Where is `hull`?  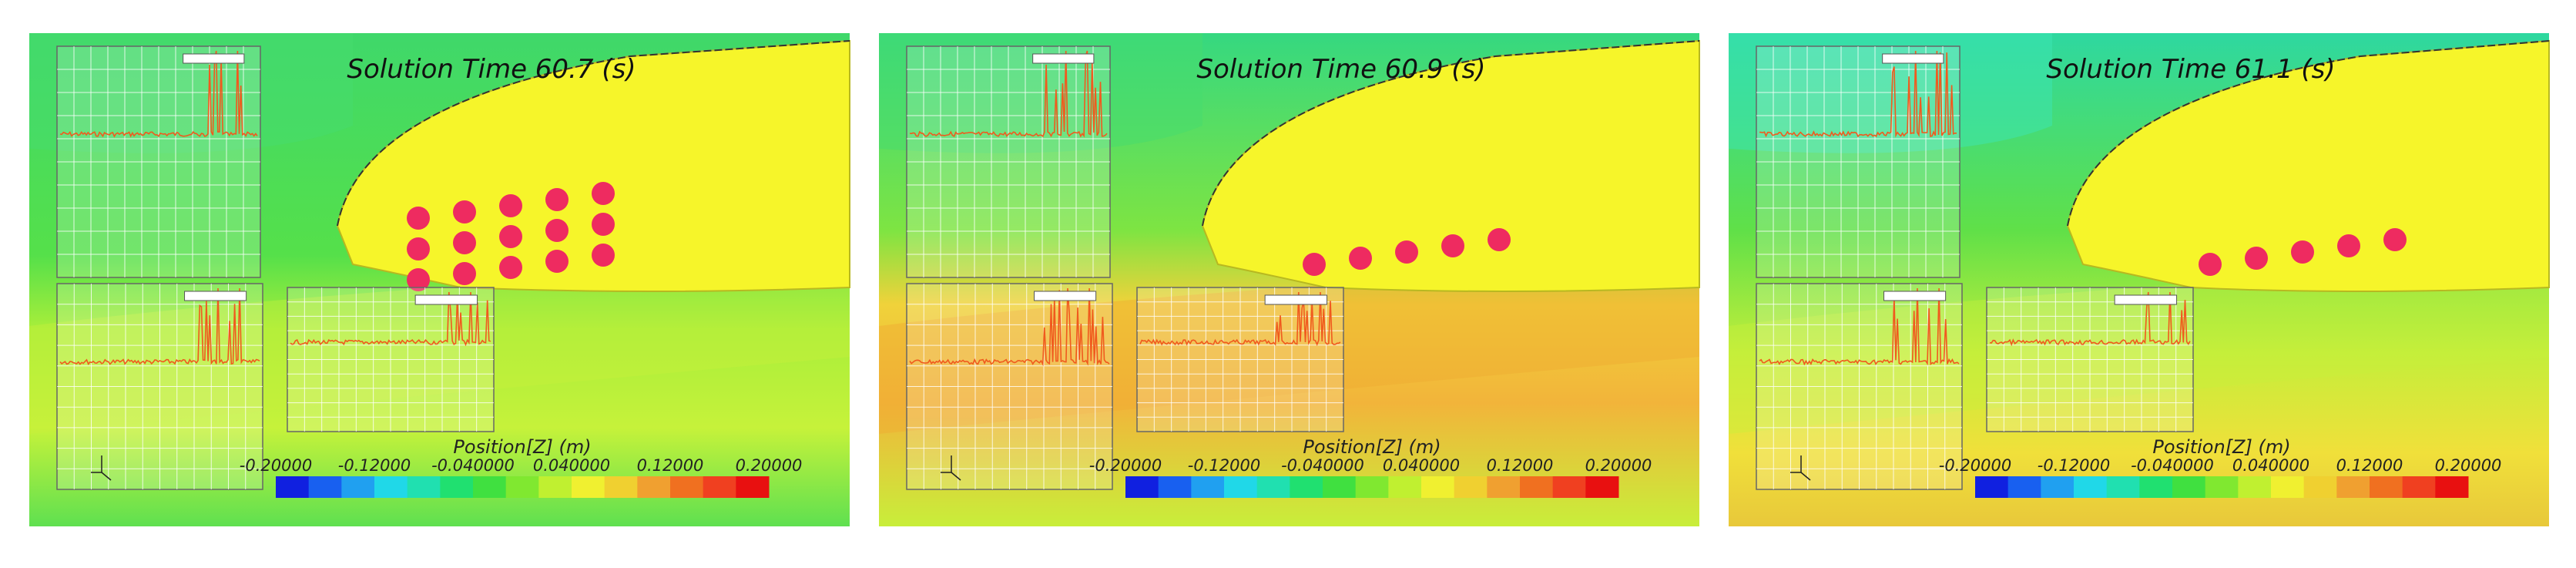 hull is located at coordinates (2308, 165).